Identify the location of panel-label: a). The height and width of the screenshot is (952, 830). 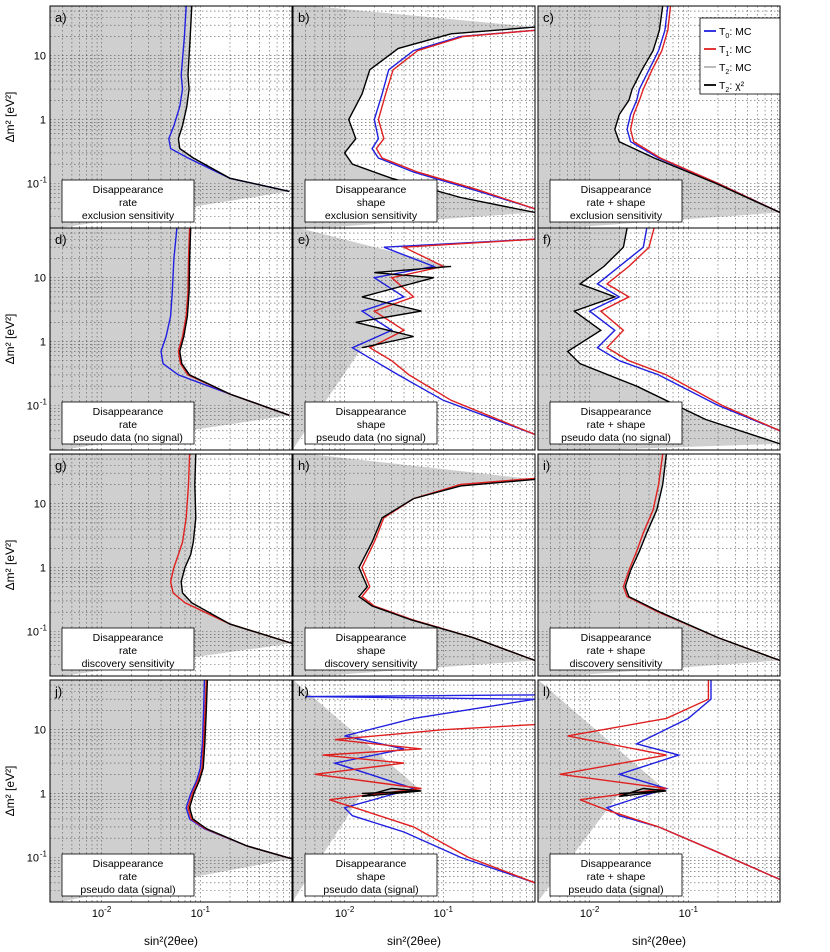
(61, 17).